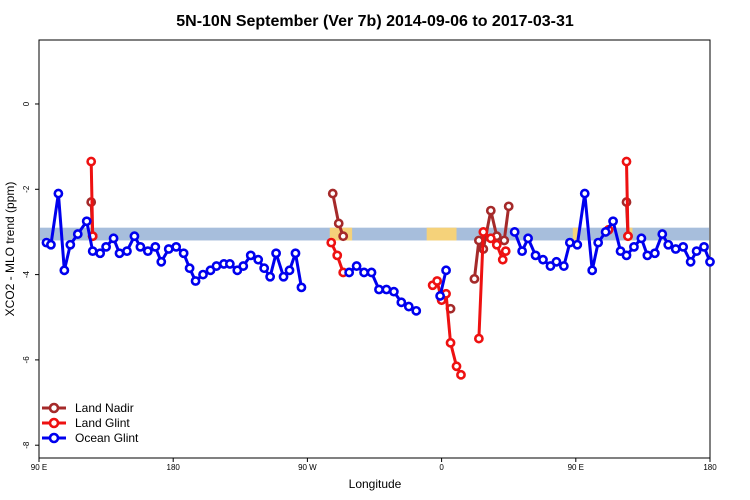  Describe the element at coordinates (374, 465) in the screenshot. I see `x-axis-ticks: 90 E 180 90 W 0 90 E 180` at that location.